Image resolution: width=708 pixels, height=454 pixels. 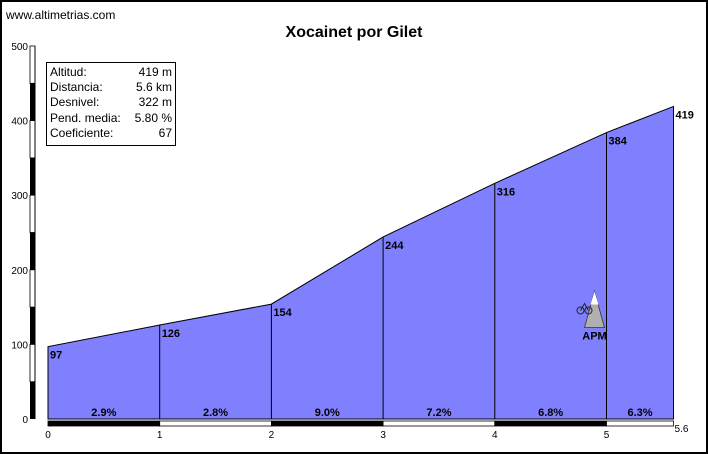 What do you see at coordinates (639, 413) in the screenshot?
I see `gradient-label: 6.3%` at bounding box center [639, 413].